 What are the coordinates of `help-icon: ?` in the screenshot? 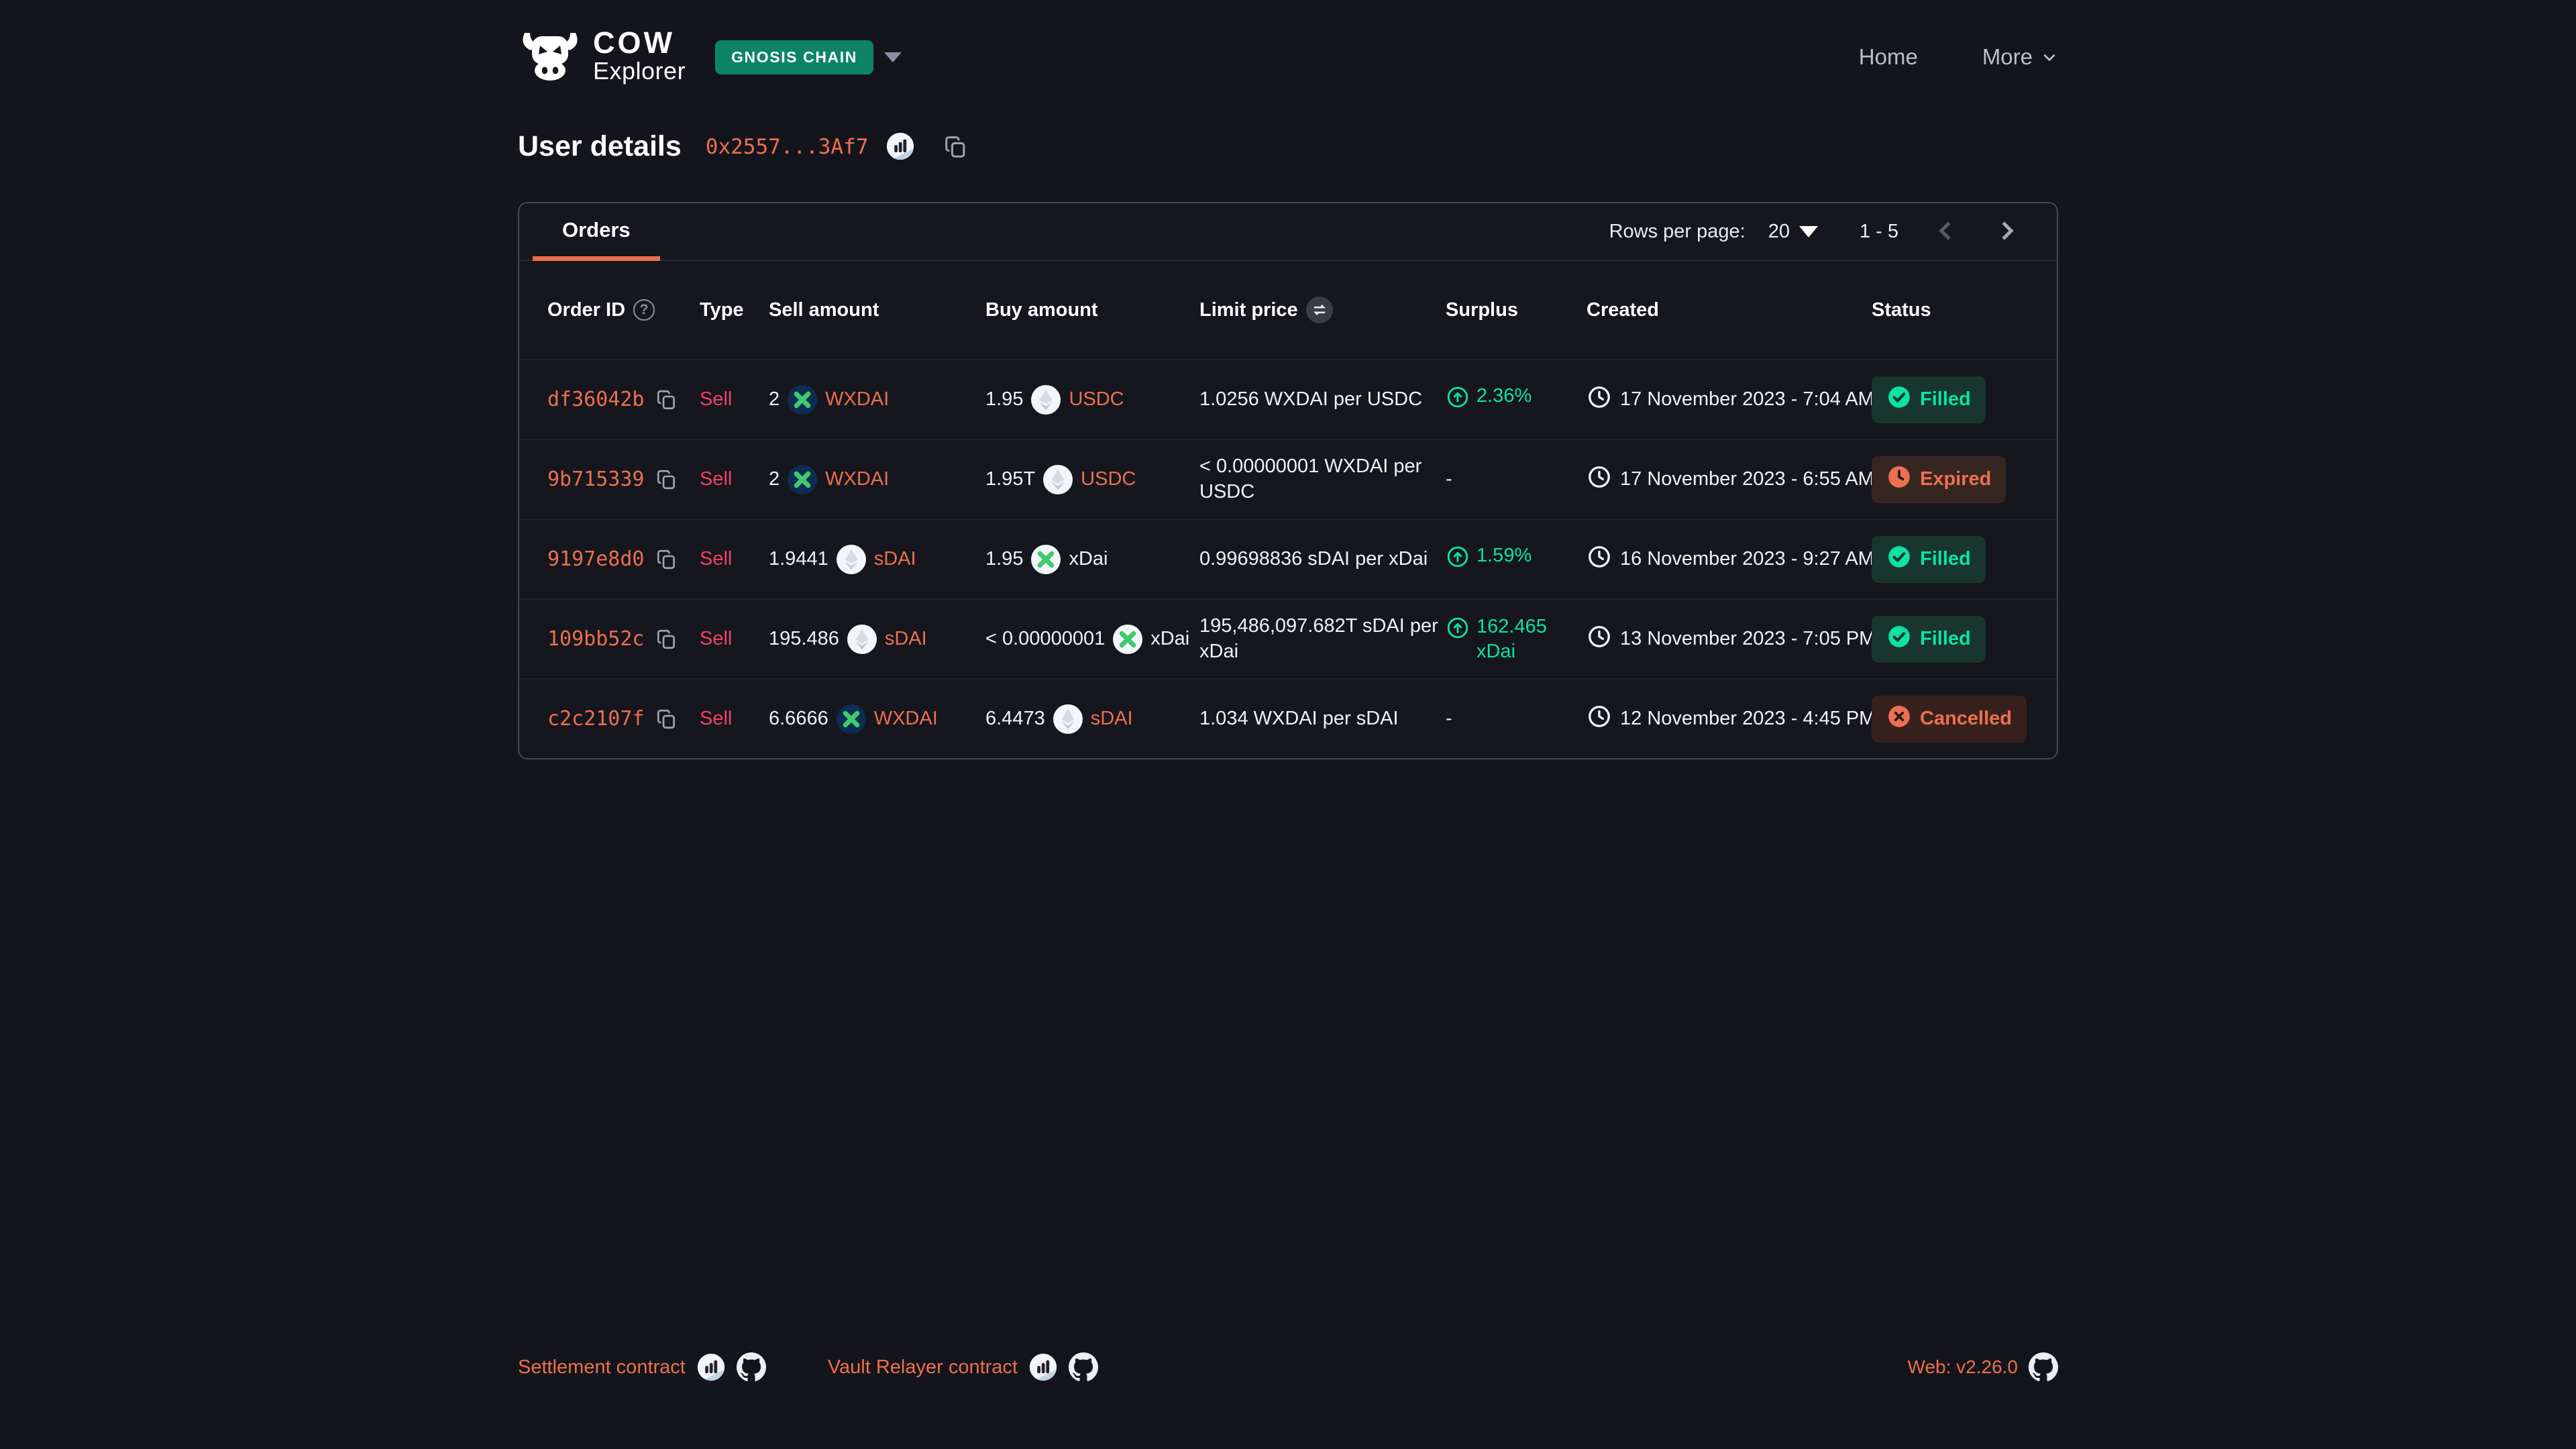 It's located at (644, 310).